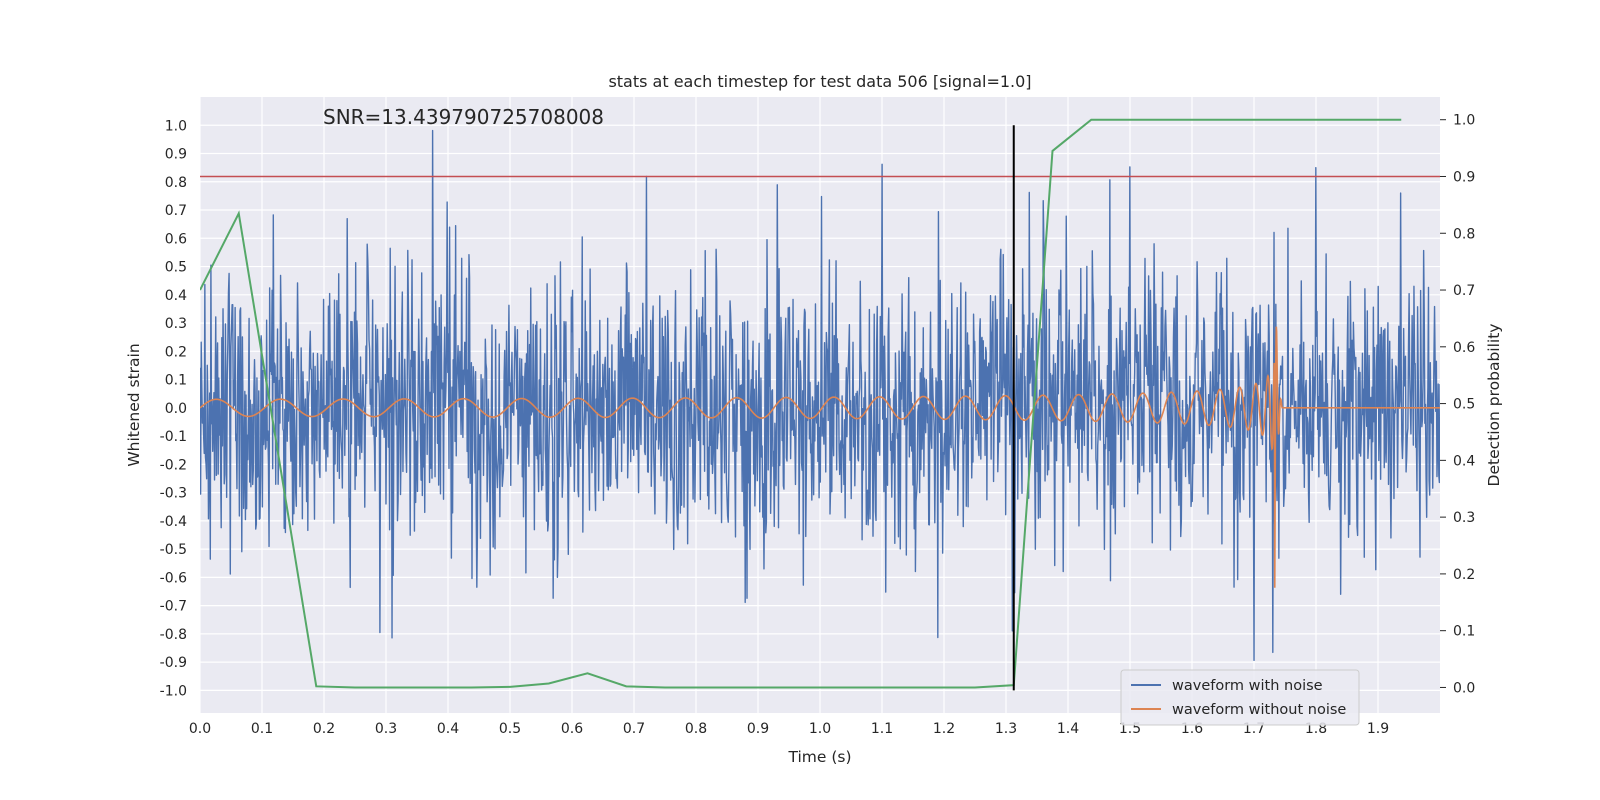 This screenshot has height=800, width=1600. I want to click on x-tick-label: 0.5, so click(510, 729).